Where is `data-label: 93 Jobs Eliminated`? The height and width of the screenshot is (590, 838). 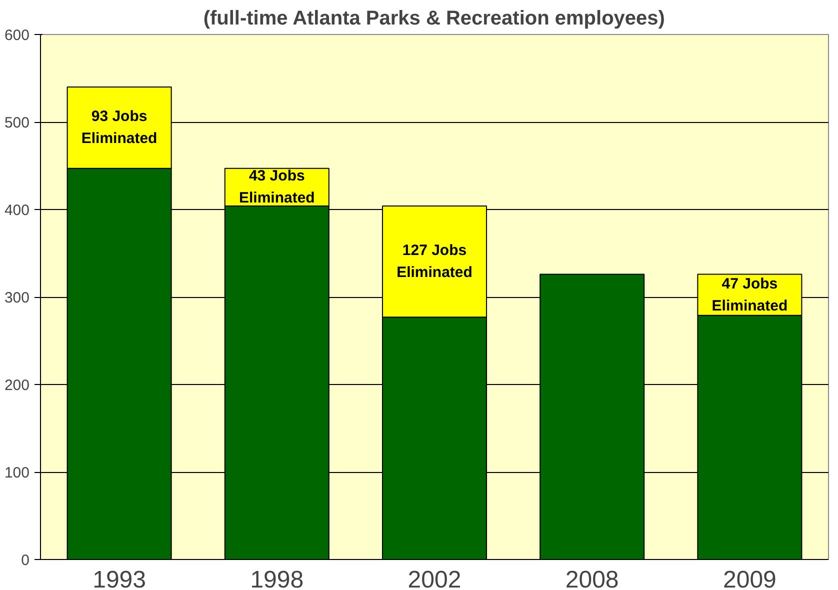 data-label: 93 Jobs Eliminated is located at coordinates (119, 128).